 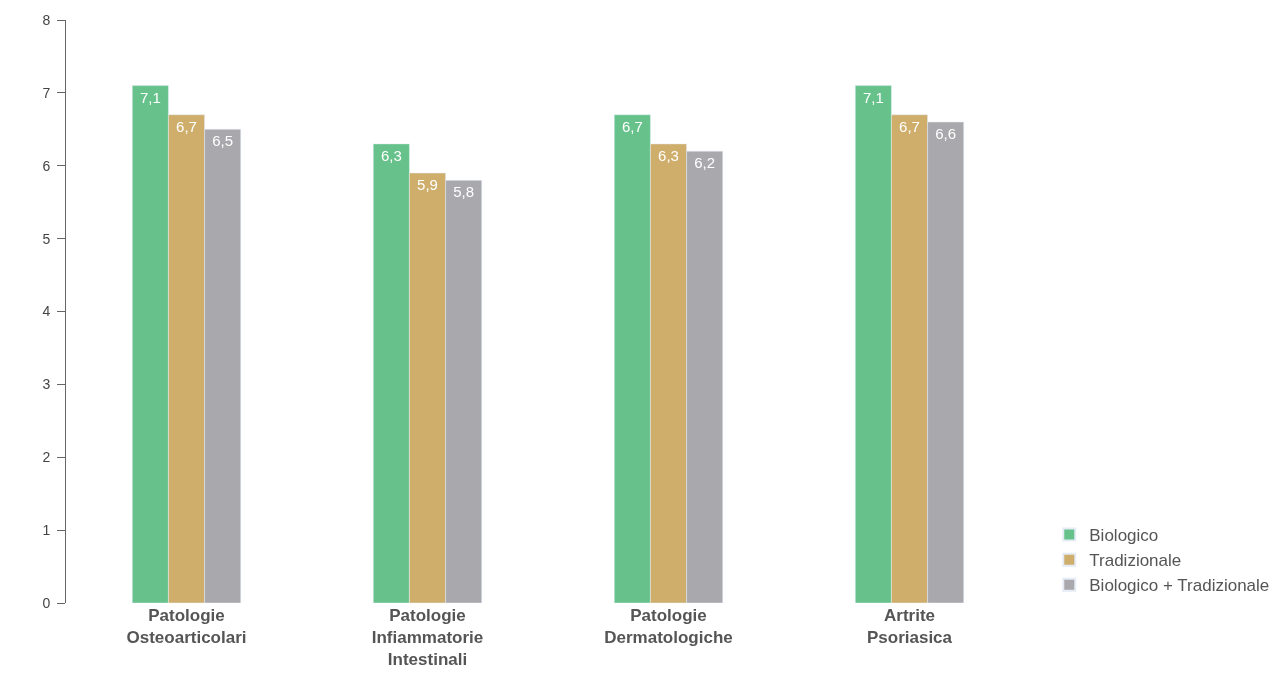 What do you see at coordinates (1124, 536) in the screenshot?
I see `legend-label: Biologico` at bounding box center [1124, 536].